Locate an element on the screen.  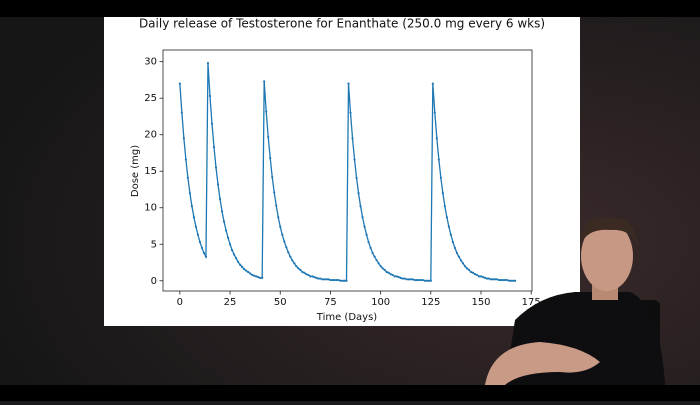
x-axis-label: Time (Days) is located at coordinates (347, 317).